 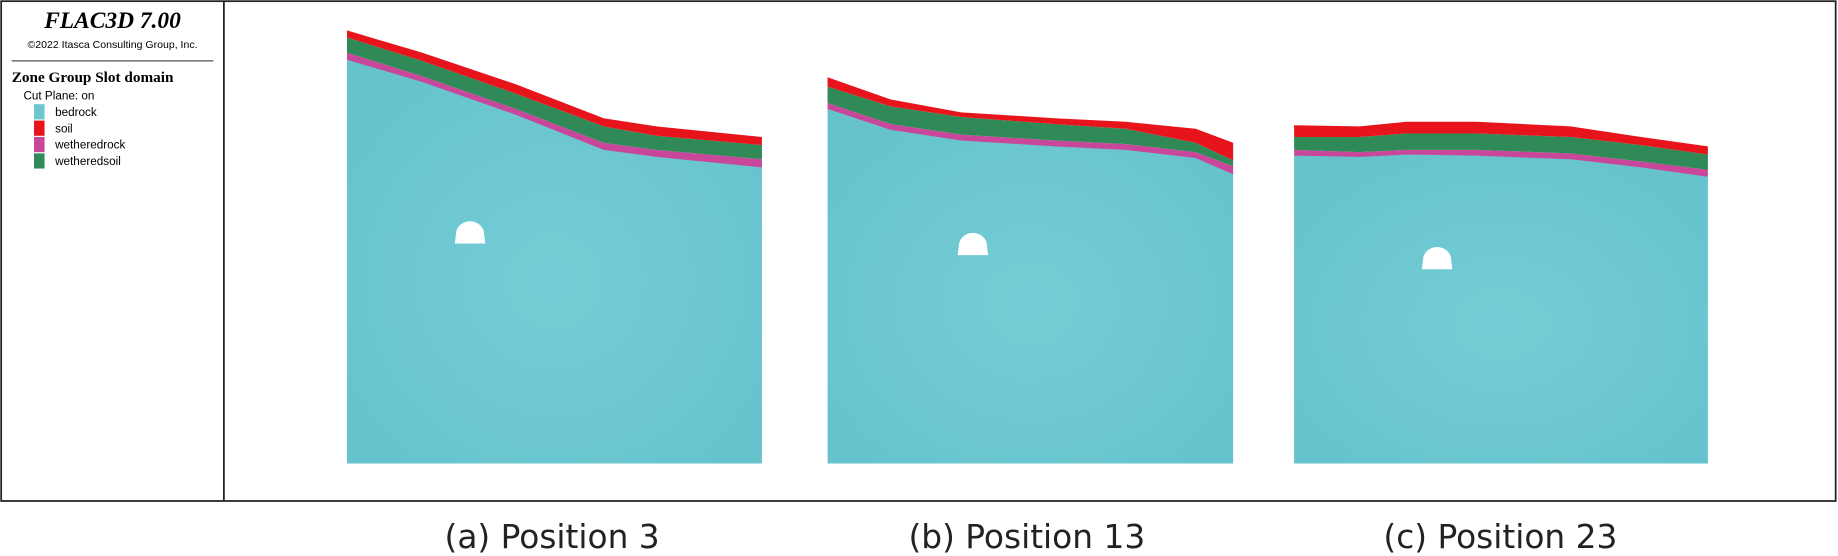 What do you see at coordinates (79, 136) in the screenshot?
I see `legend: bedrock soil wetheredrock wetheredsoil` at bounding box center [79, 136].